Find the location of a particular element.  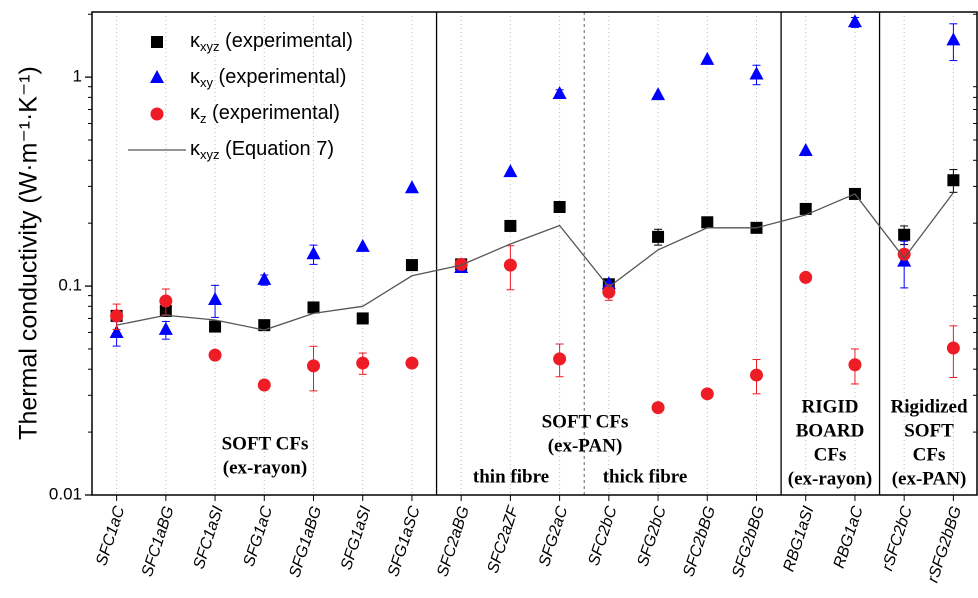

legend-label: κxy (experimental) is located at coordinates (268, 78).